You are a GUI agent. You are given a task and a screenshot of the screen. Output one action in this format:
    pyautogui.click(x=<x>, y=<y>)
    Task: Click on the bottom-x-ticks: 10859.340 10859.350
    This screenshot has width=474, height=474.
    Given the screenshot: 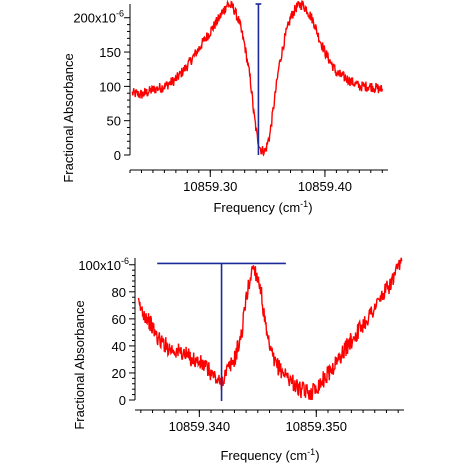 What is the action you would take?
    pyautogui.click(x=269, y=422)
    